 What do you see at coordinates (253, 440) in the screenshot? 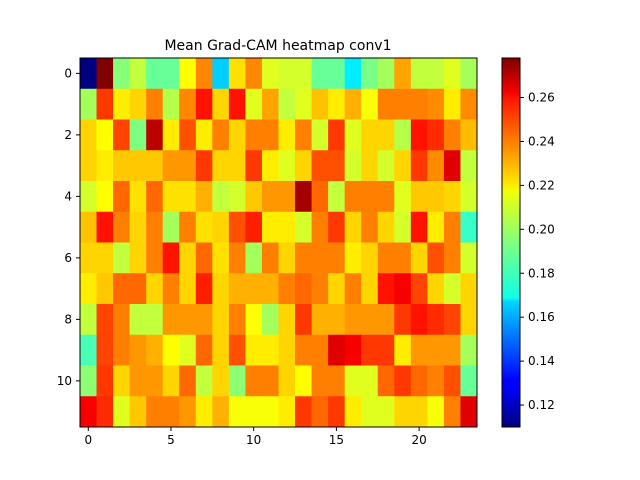
I see `x-tick-label: 10` at bounding box center [253, 440].